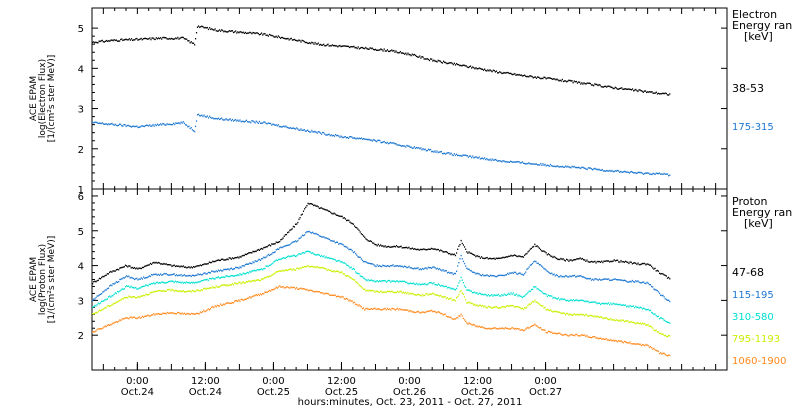 This screenshot has height=414, width=800. What do you see at coordinates (341, 392) in the screenshot?
I see `xtick-date: Oct.25` at bounding box center [341, 392].